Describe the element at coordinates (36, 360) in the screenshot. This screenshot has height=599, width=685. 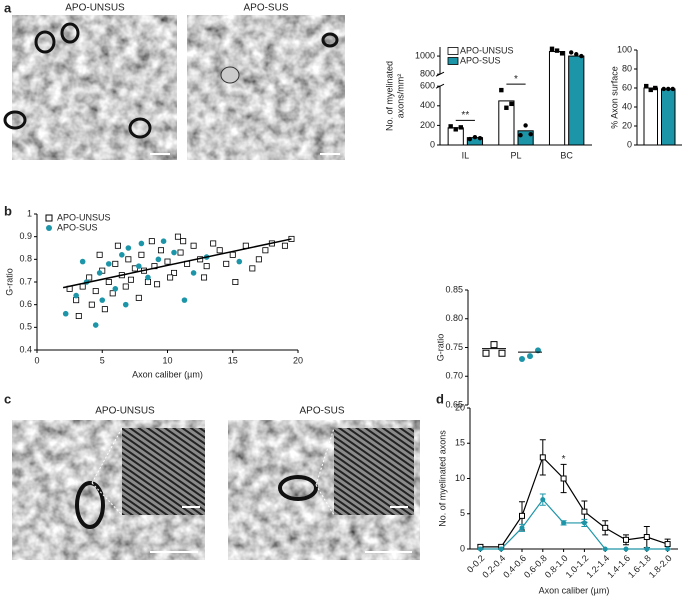
I see `x-tick-label: 0` at that location.